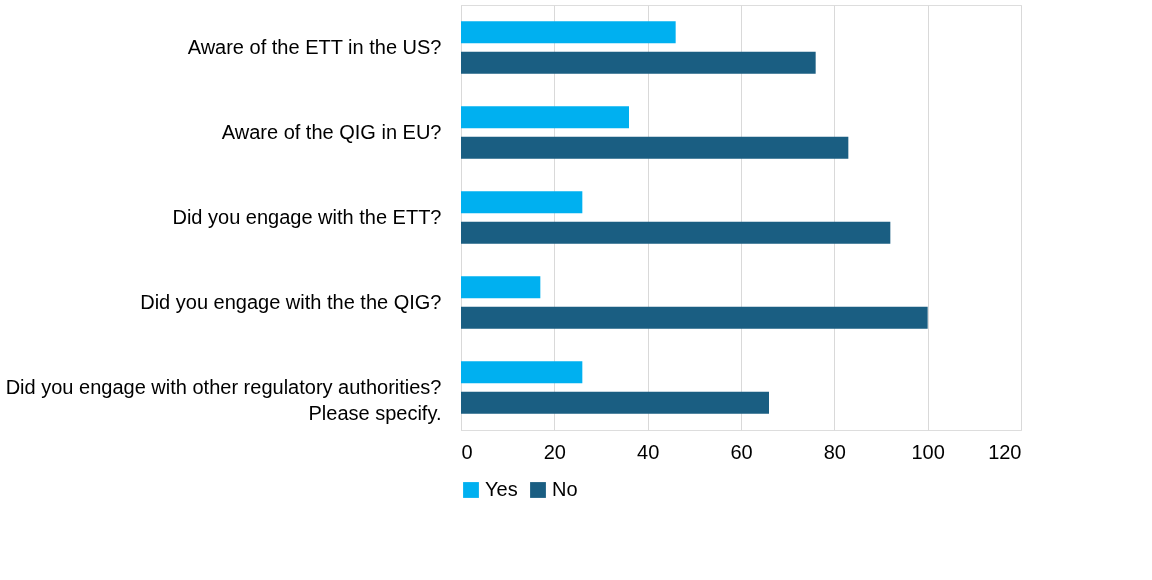 The width and height of the screenshot is (1152, 580). Describe the element at coordinates (741, 451) in the screenshot. I see `x-tick-label: 60` at that location.